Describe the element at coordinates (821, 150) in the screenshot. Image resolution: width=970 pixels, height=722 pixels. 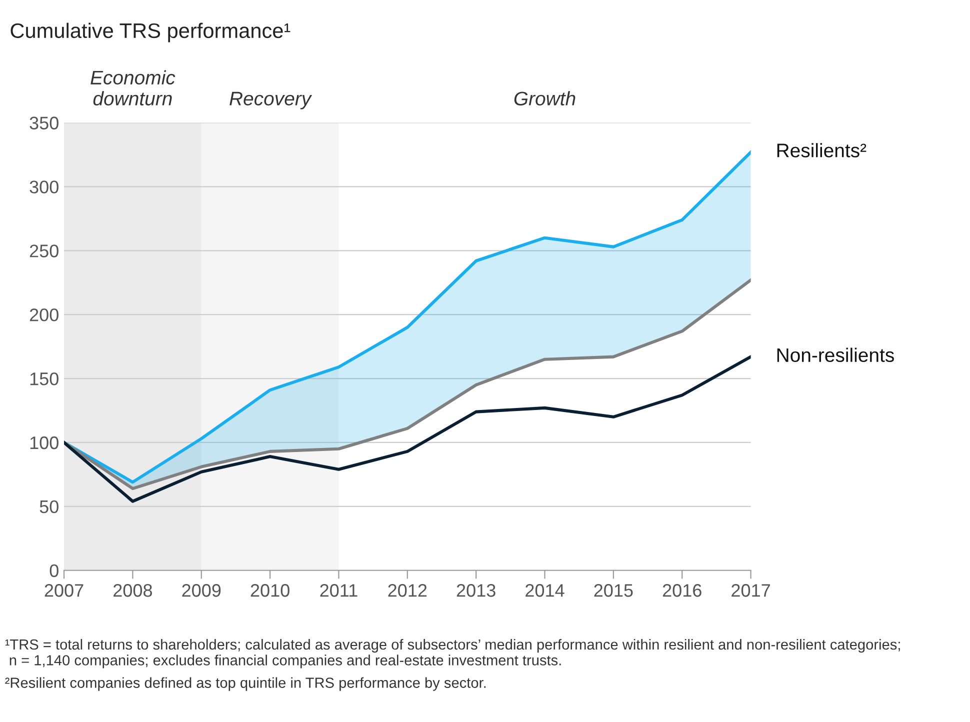
I see `series-label: Resilients²` at that location.